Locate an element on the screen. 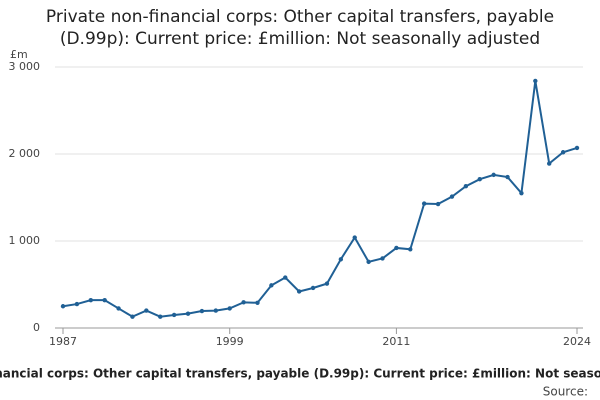 The image size is (600, 400). x-tick-label: 1987 is located at coordinates (63, 341).